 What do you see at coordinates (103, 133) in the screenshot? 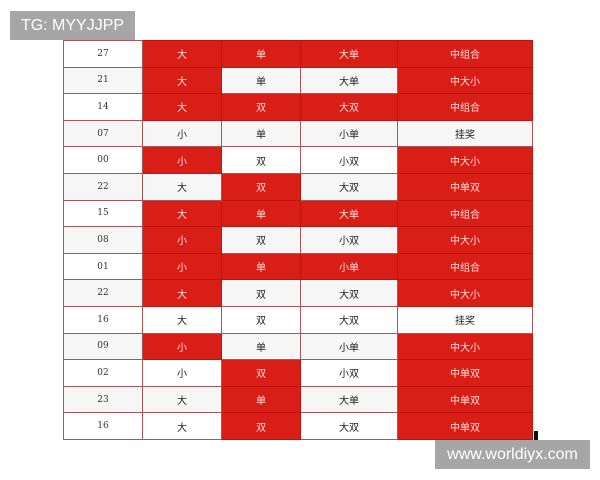
I see `number-cell: 07` at bounding box center [103, 133].